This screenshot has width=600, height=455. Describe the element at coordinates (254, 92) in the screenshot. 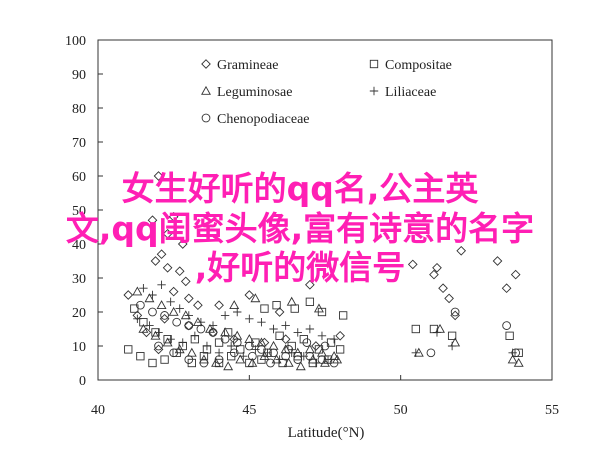

I see `legend-label-leguminosae: Leguminosae` at that location.